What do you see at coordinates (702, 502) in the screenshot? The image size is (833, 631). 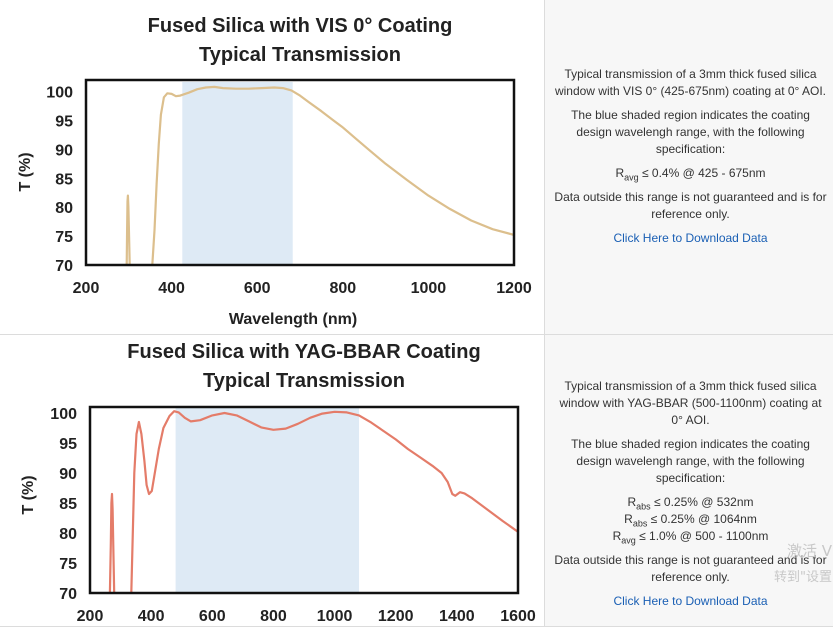 I see `spec-text: ≤ 0.25% @ 532nm` at bounding box center [702, 502].